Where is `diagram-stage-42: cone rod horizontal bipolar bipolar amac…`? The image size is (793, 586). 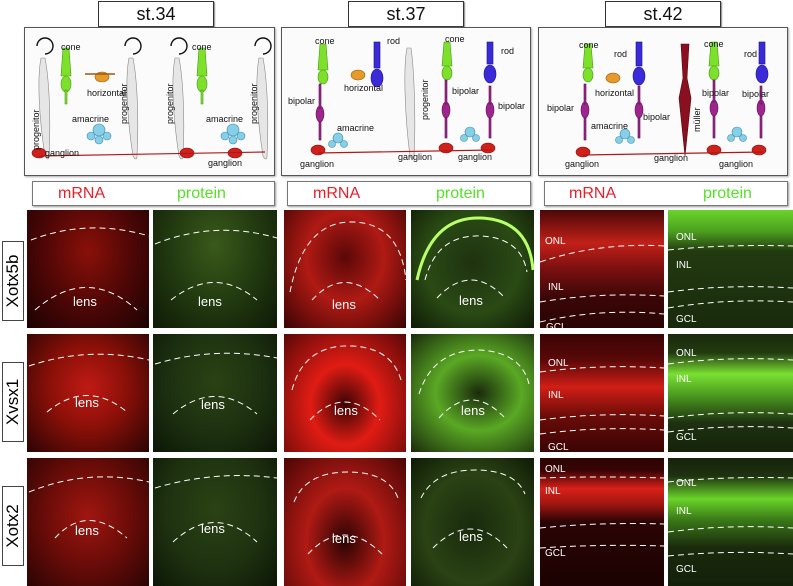
diagram-stage-42: cone rod horizontal bipolar bipolar amac… is located at coordinates (663, 101).